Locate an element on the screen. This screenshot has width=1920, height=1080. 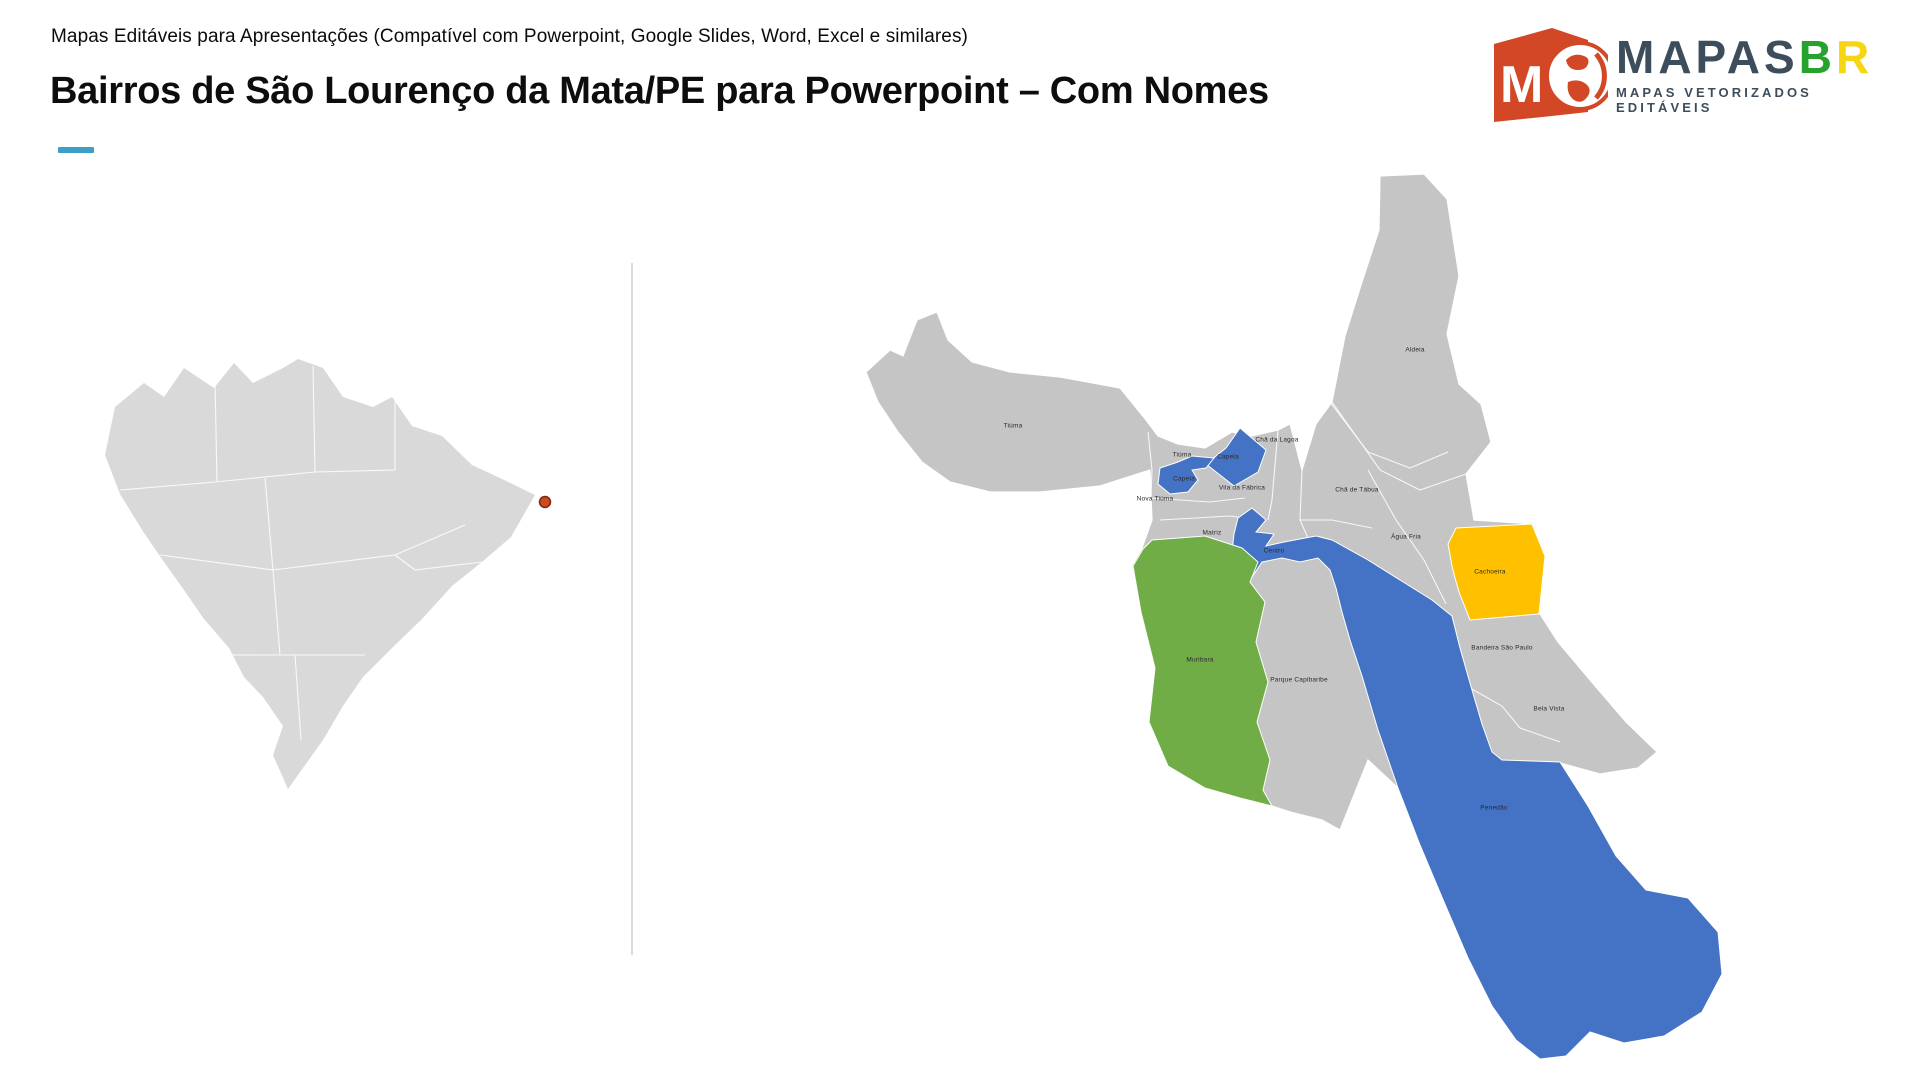
region-label: Chã de Tábua is located at coordinates (1357, 490).